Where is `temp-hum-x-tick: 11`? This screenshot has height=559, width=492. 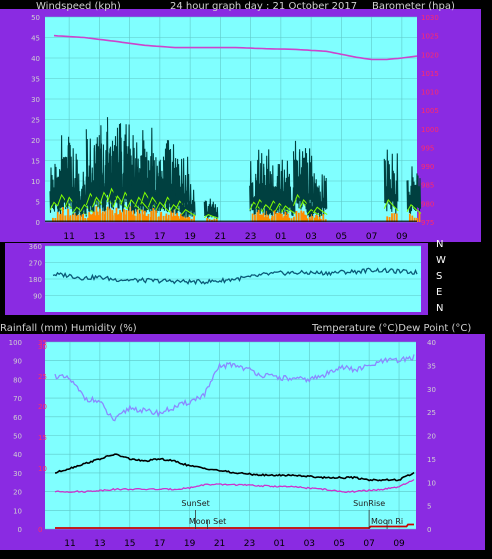 temp-hum-x-tick: 11 is located at coordinates (69, 544).